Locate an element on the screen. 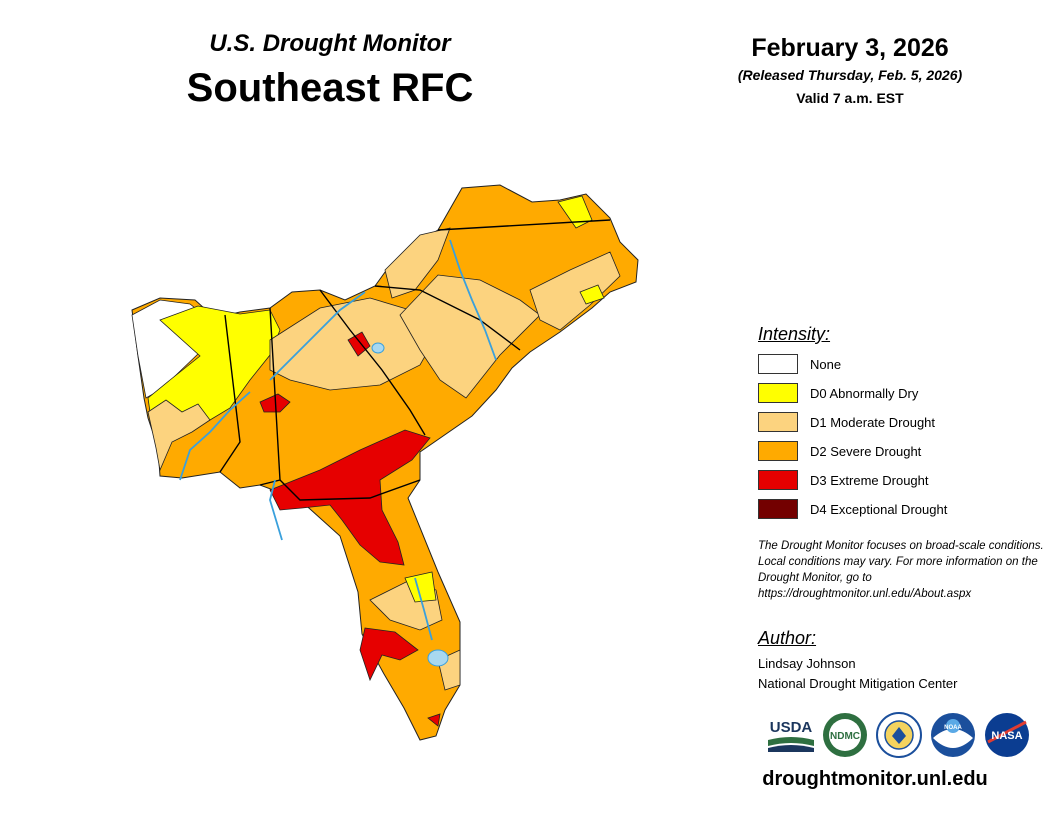 The width and height of the screenshot is (1056, 816). release-date: (Released Thursday, Feb. 5, 2026) is located at coordinates (850, 75).